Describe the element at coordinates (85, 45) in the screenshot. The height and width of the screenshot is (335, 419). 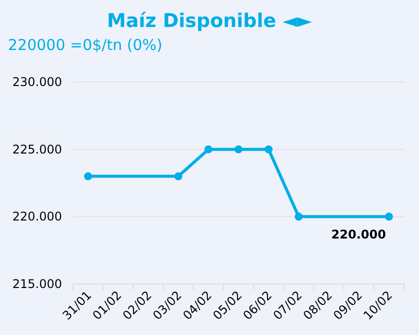
I see `chart-subtitle: 220000 =0$/tn (0%)` at that location.